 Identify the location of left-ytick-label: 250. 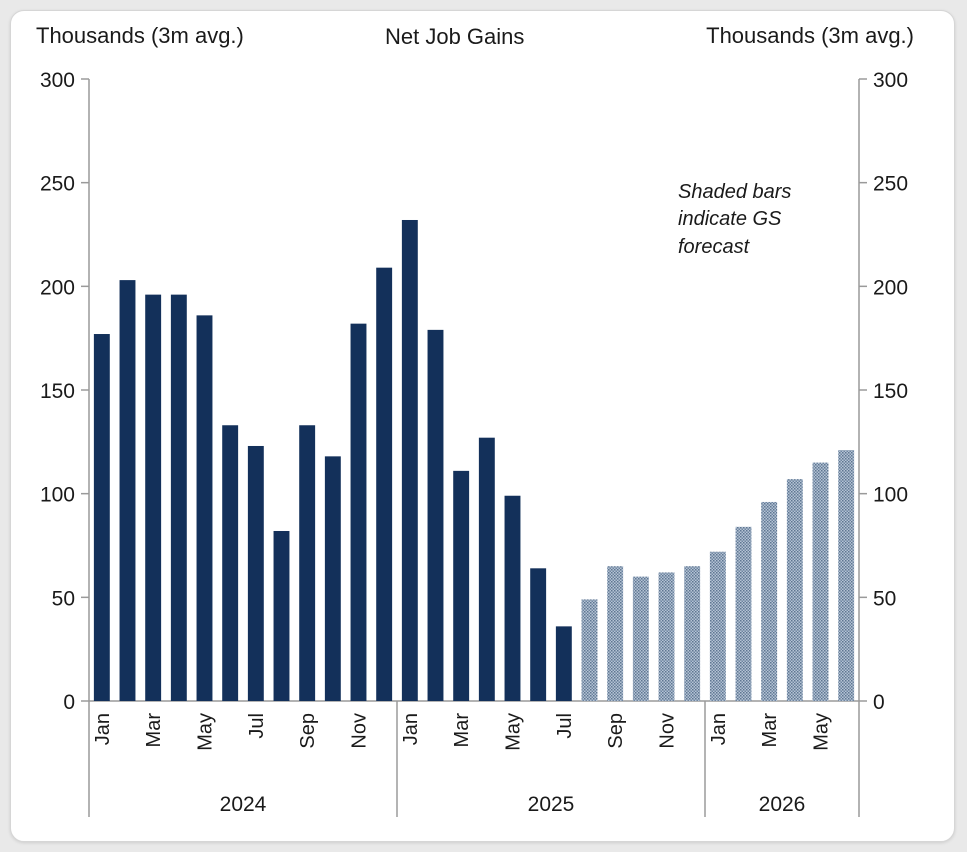
(57, 184).